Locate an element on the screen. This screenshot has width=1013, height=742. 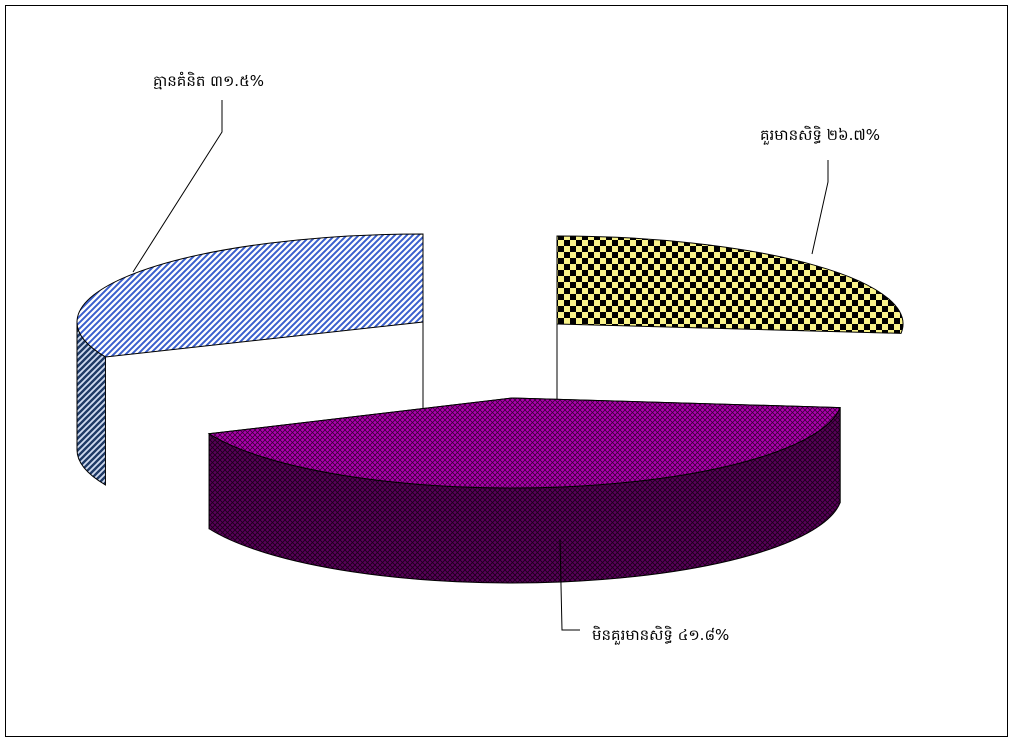
slice-0-top is located at coordinates (250, 295).